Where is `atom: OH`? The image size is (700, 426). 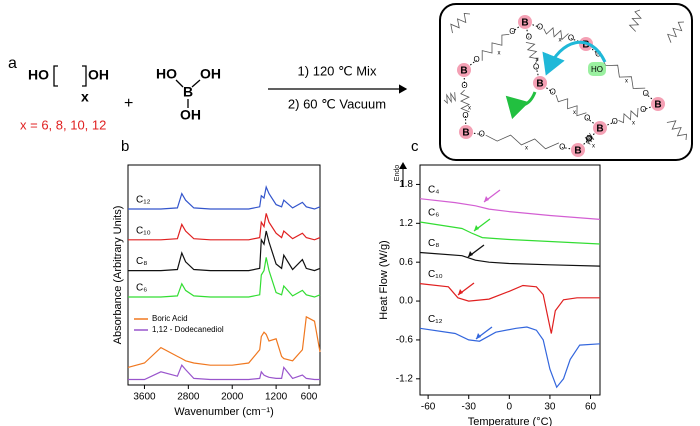
atom: OH is located at coordinates (190, 115).